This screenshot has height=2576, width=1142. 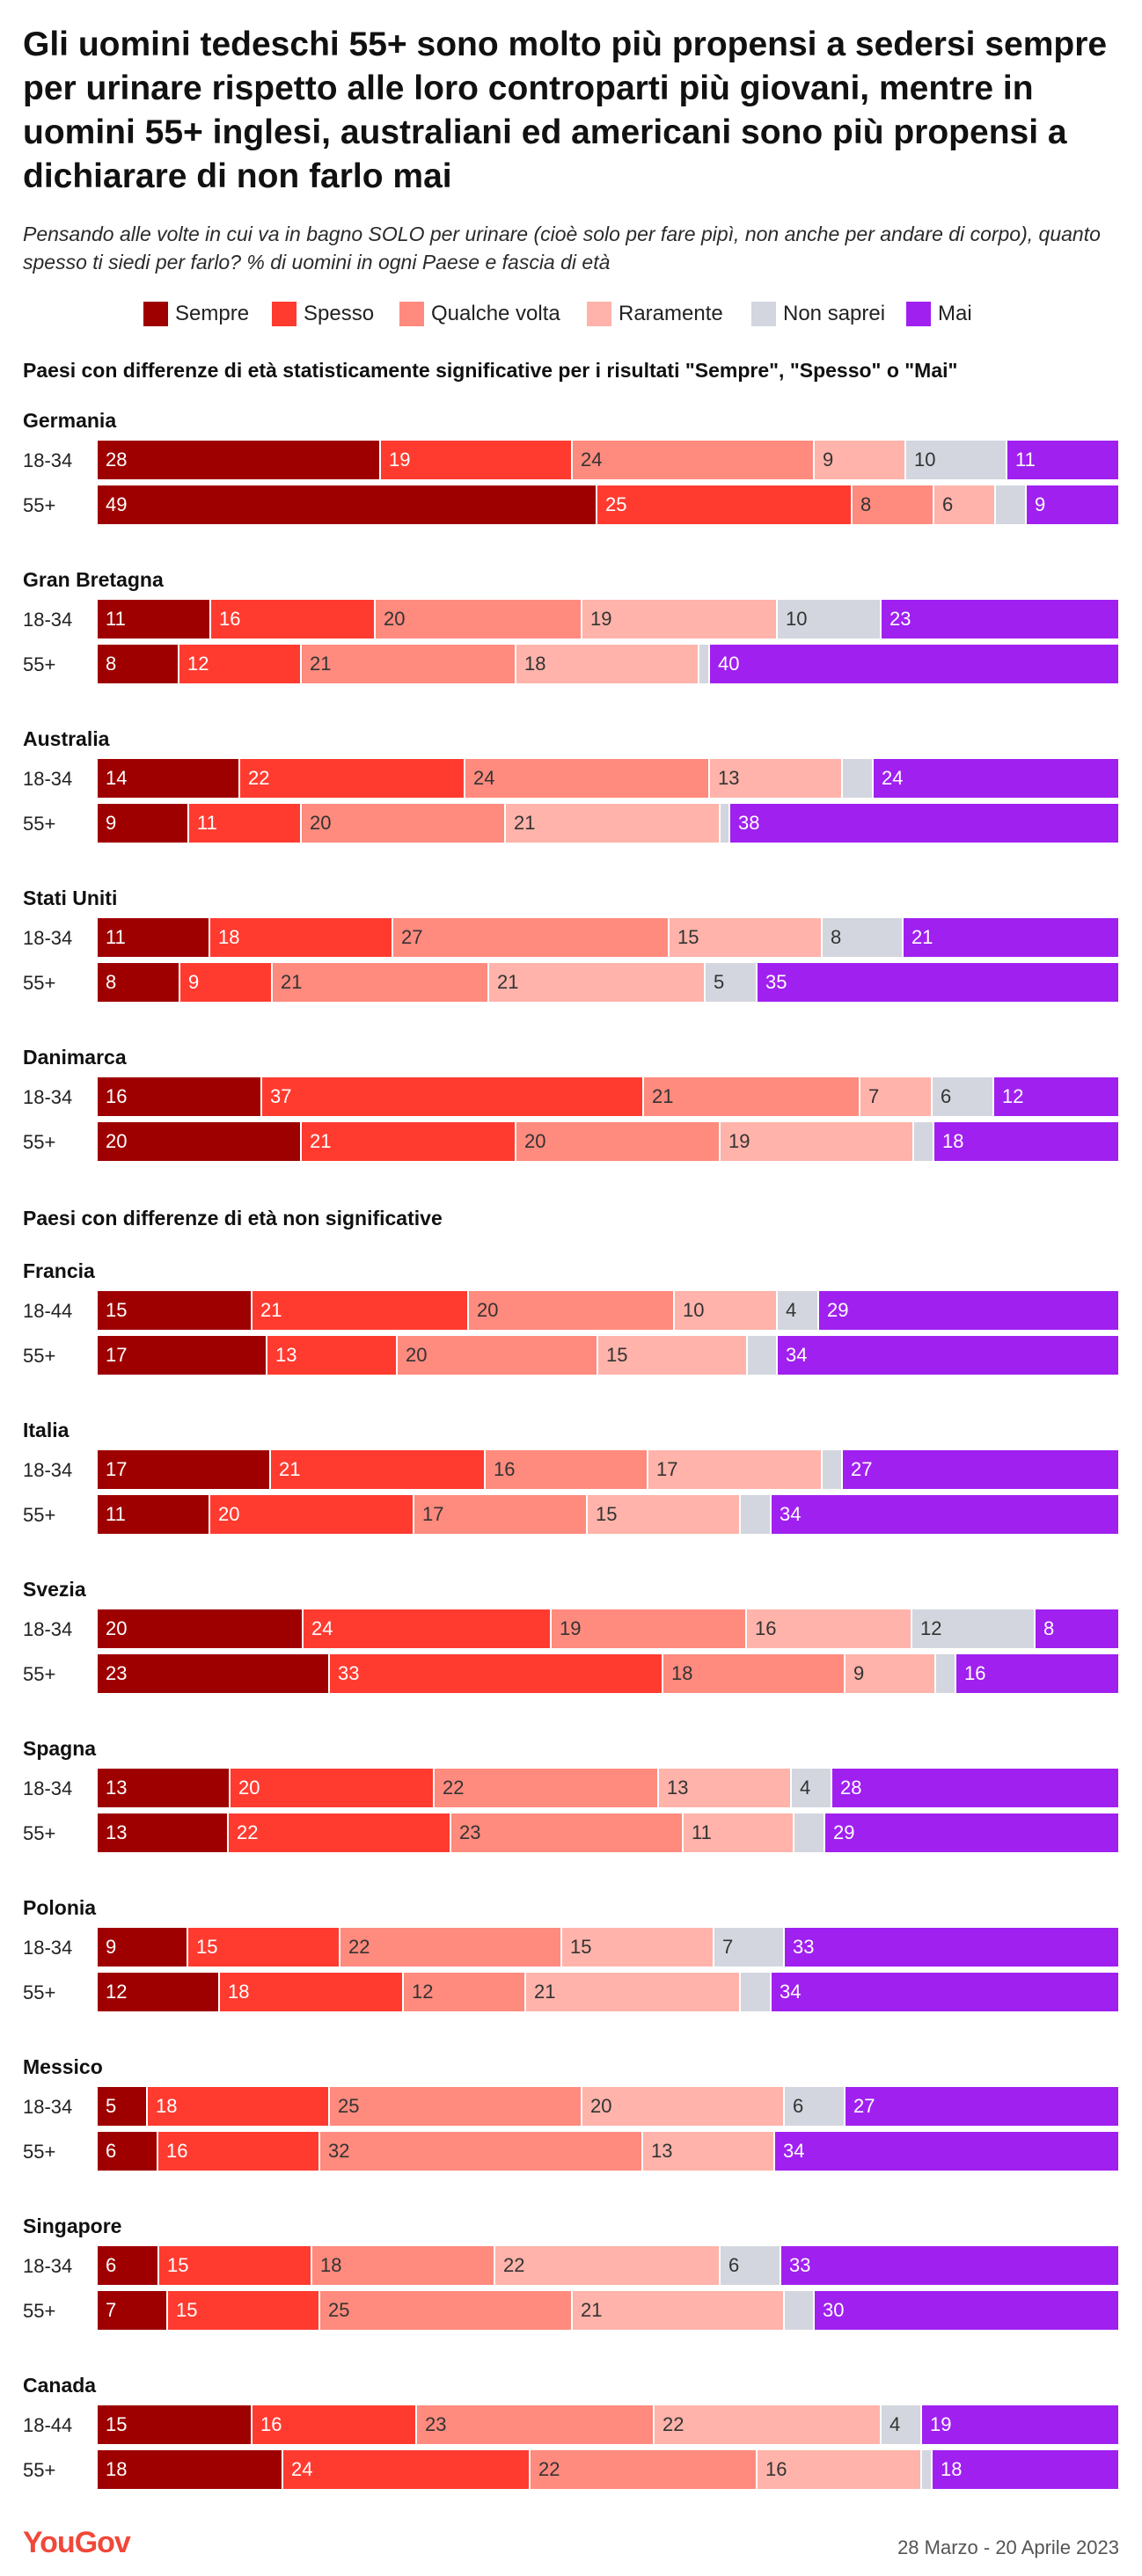 What do you see at coordinates (608, 982) in the screenshot?
I see `stacked-bar: 8 9 21 21 5 35` at bounding box center [608, 982].